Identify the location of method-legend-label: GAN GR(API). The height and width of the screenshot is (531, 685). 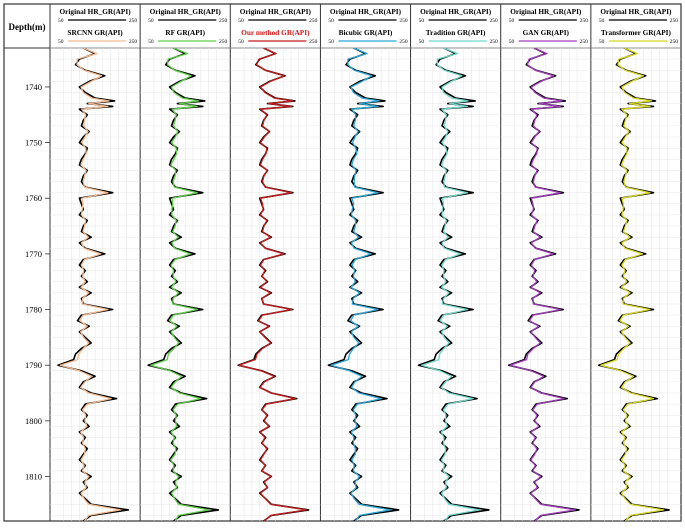
(546, 32).